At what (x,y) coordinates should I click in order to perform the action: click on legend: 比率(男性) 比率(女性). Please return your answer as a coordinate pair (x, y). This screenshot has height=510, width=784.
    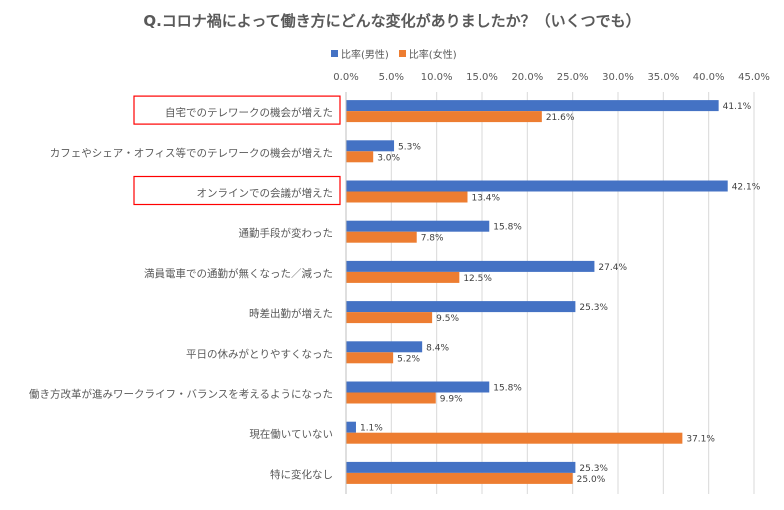
    Looking at the image, I should click on (394, 53).